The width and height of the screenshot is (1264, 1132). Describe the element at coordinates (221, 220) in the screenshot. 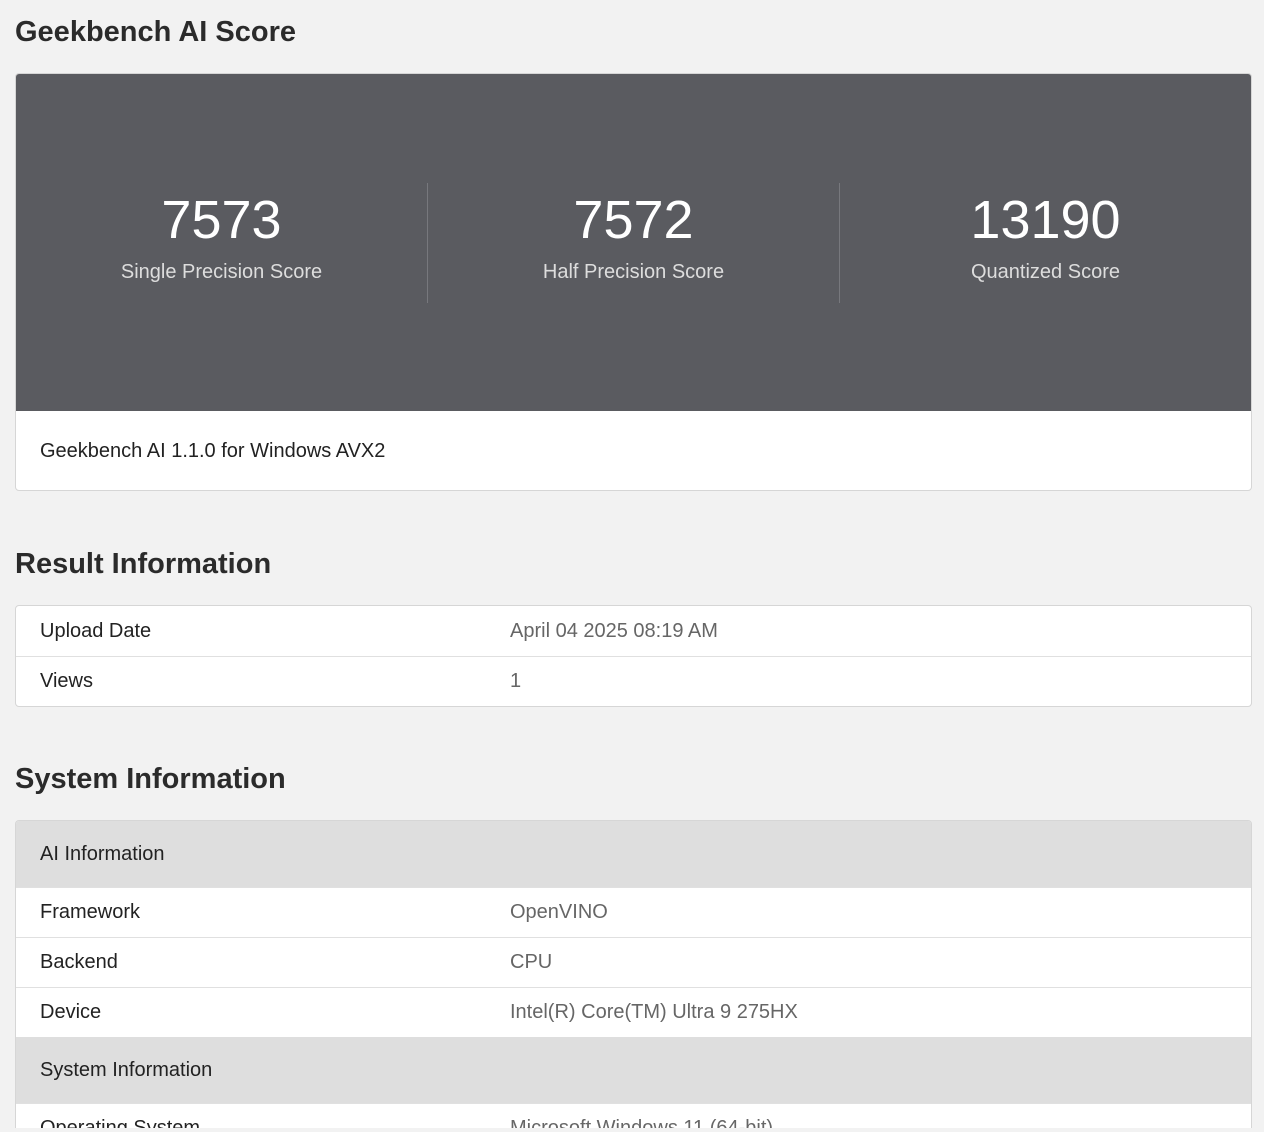

I see `score-value: 7573` at that location.